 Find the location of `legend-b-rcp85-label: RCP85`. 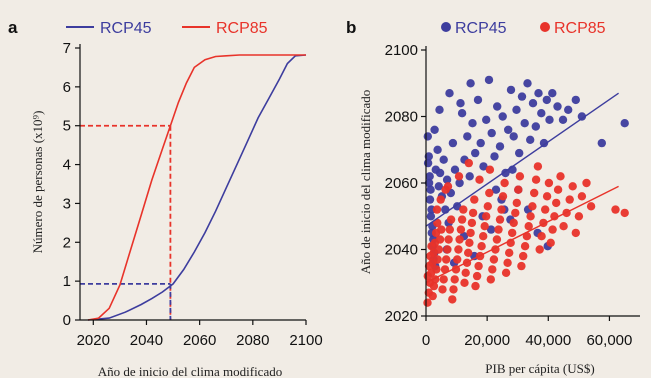

legend-b-rcp85-label: RCP85 is located at coordinates (580, 28).